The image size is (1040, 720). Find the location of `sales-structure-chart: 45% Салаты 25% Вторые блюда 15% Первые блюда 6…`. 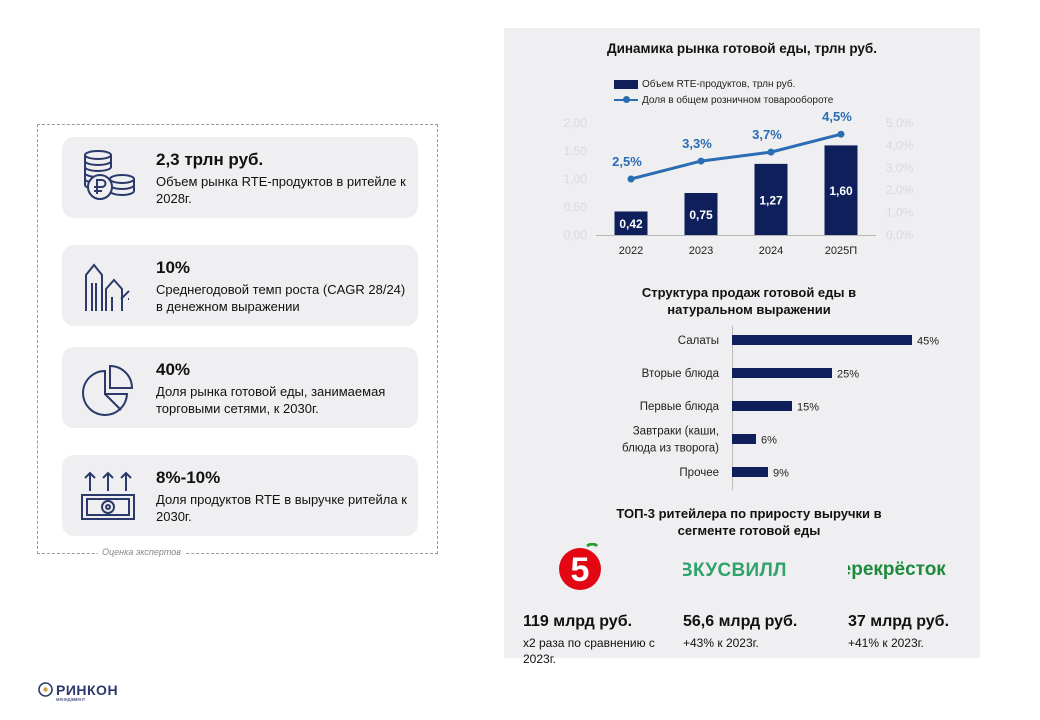

sales-structure-chart: 45% Салаты 25% Вторые блюда 15% Первые блюда 6… is located at coordinates (780, 408).